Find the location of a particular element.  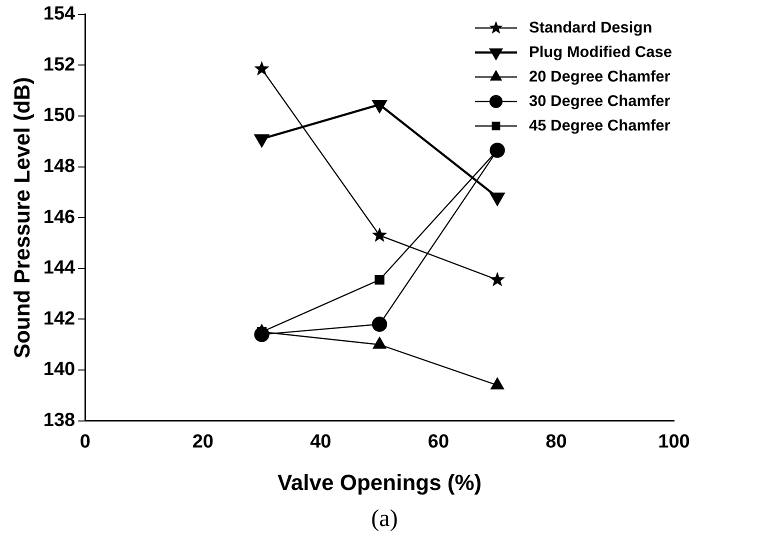

y-axis-title: Sound Pressure Level (dB) is located at coordinates (21, 217).